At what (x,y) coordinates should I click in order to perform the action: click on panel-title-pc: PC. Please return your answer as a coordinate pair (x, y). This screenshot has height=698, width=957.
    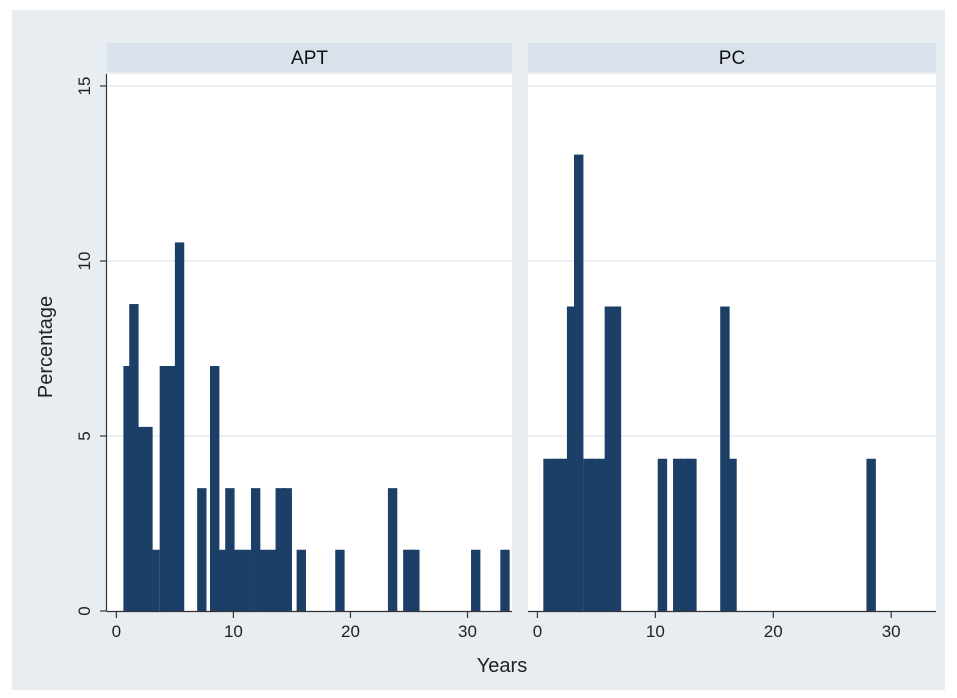
    Looking at the image, I should click on (732, 58).